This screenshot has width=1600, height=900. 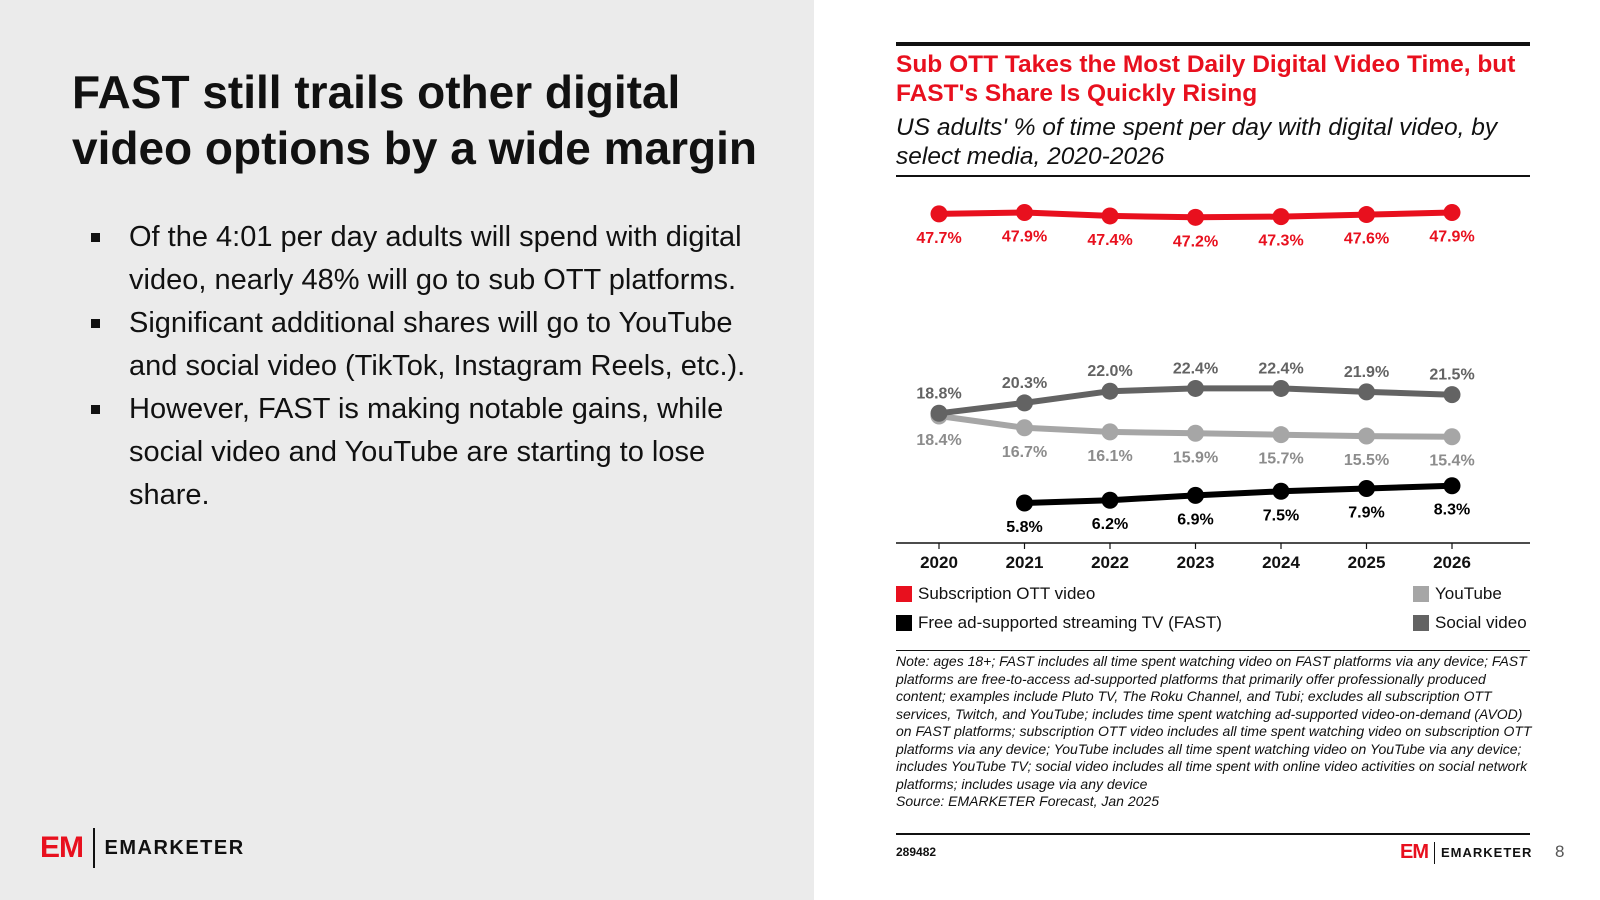 I want to click on chart-bottom-rule, so click(x=1213, y=834).